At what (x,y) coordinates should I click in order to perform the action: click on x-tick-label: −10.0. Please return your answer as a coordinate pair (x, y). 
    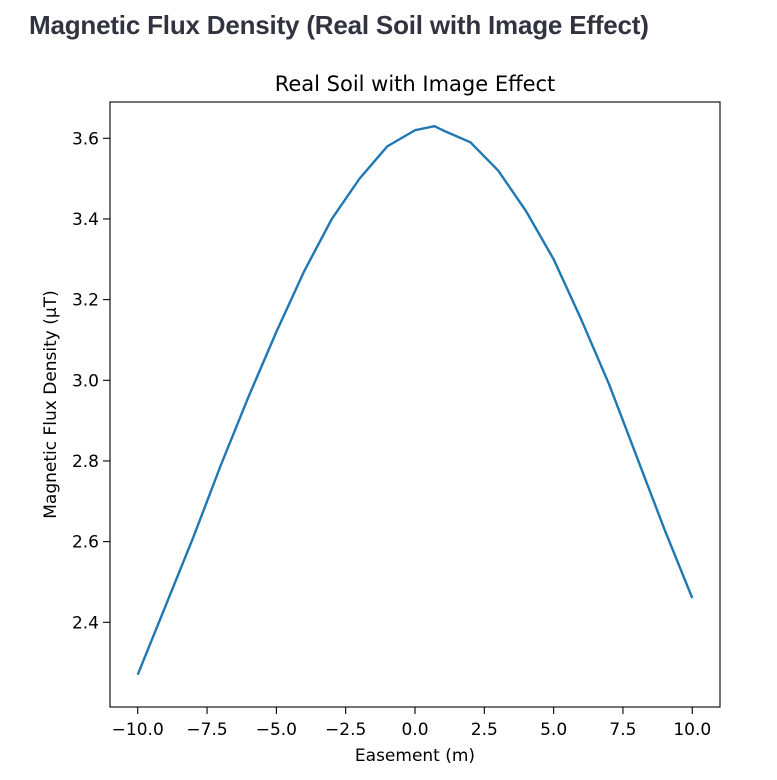
    Looking at the image, I should click on (138, 730).